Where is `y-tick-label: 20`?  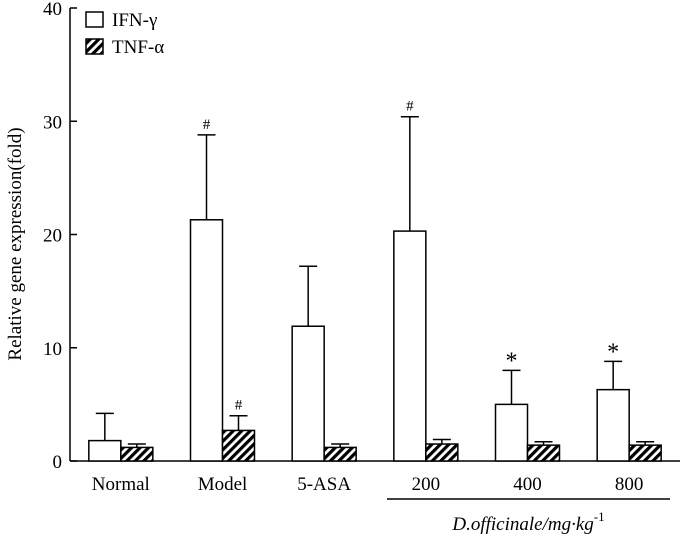
y-tick-label: 20 is located at coordinates (52, 236).